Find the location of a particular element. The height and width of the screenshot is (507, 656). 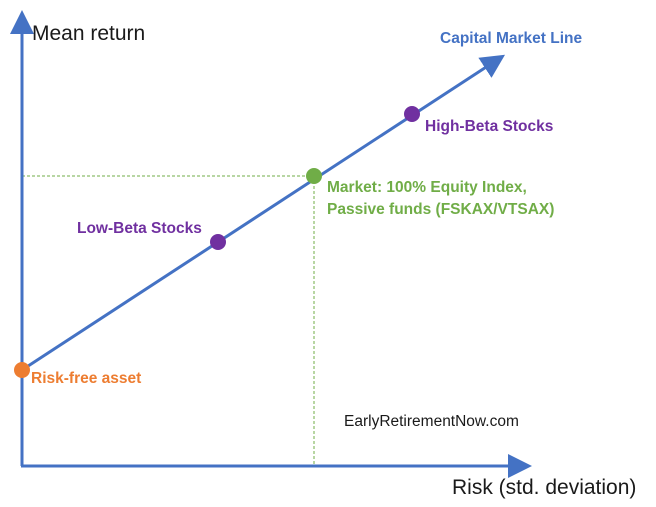

watermark-text: EarlyRetirementNow.com is located at coordinates (431, 421).